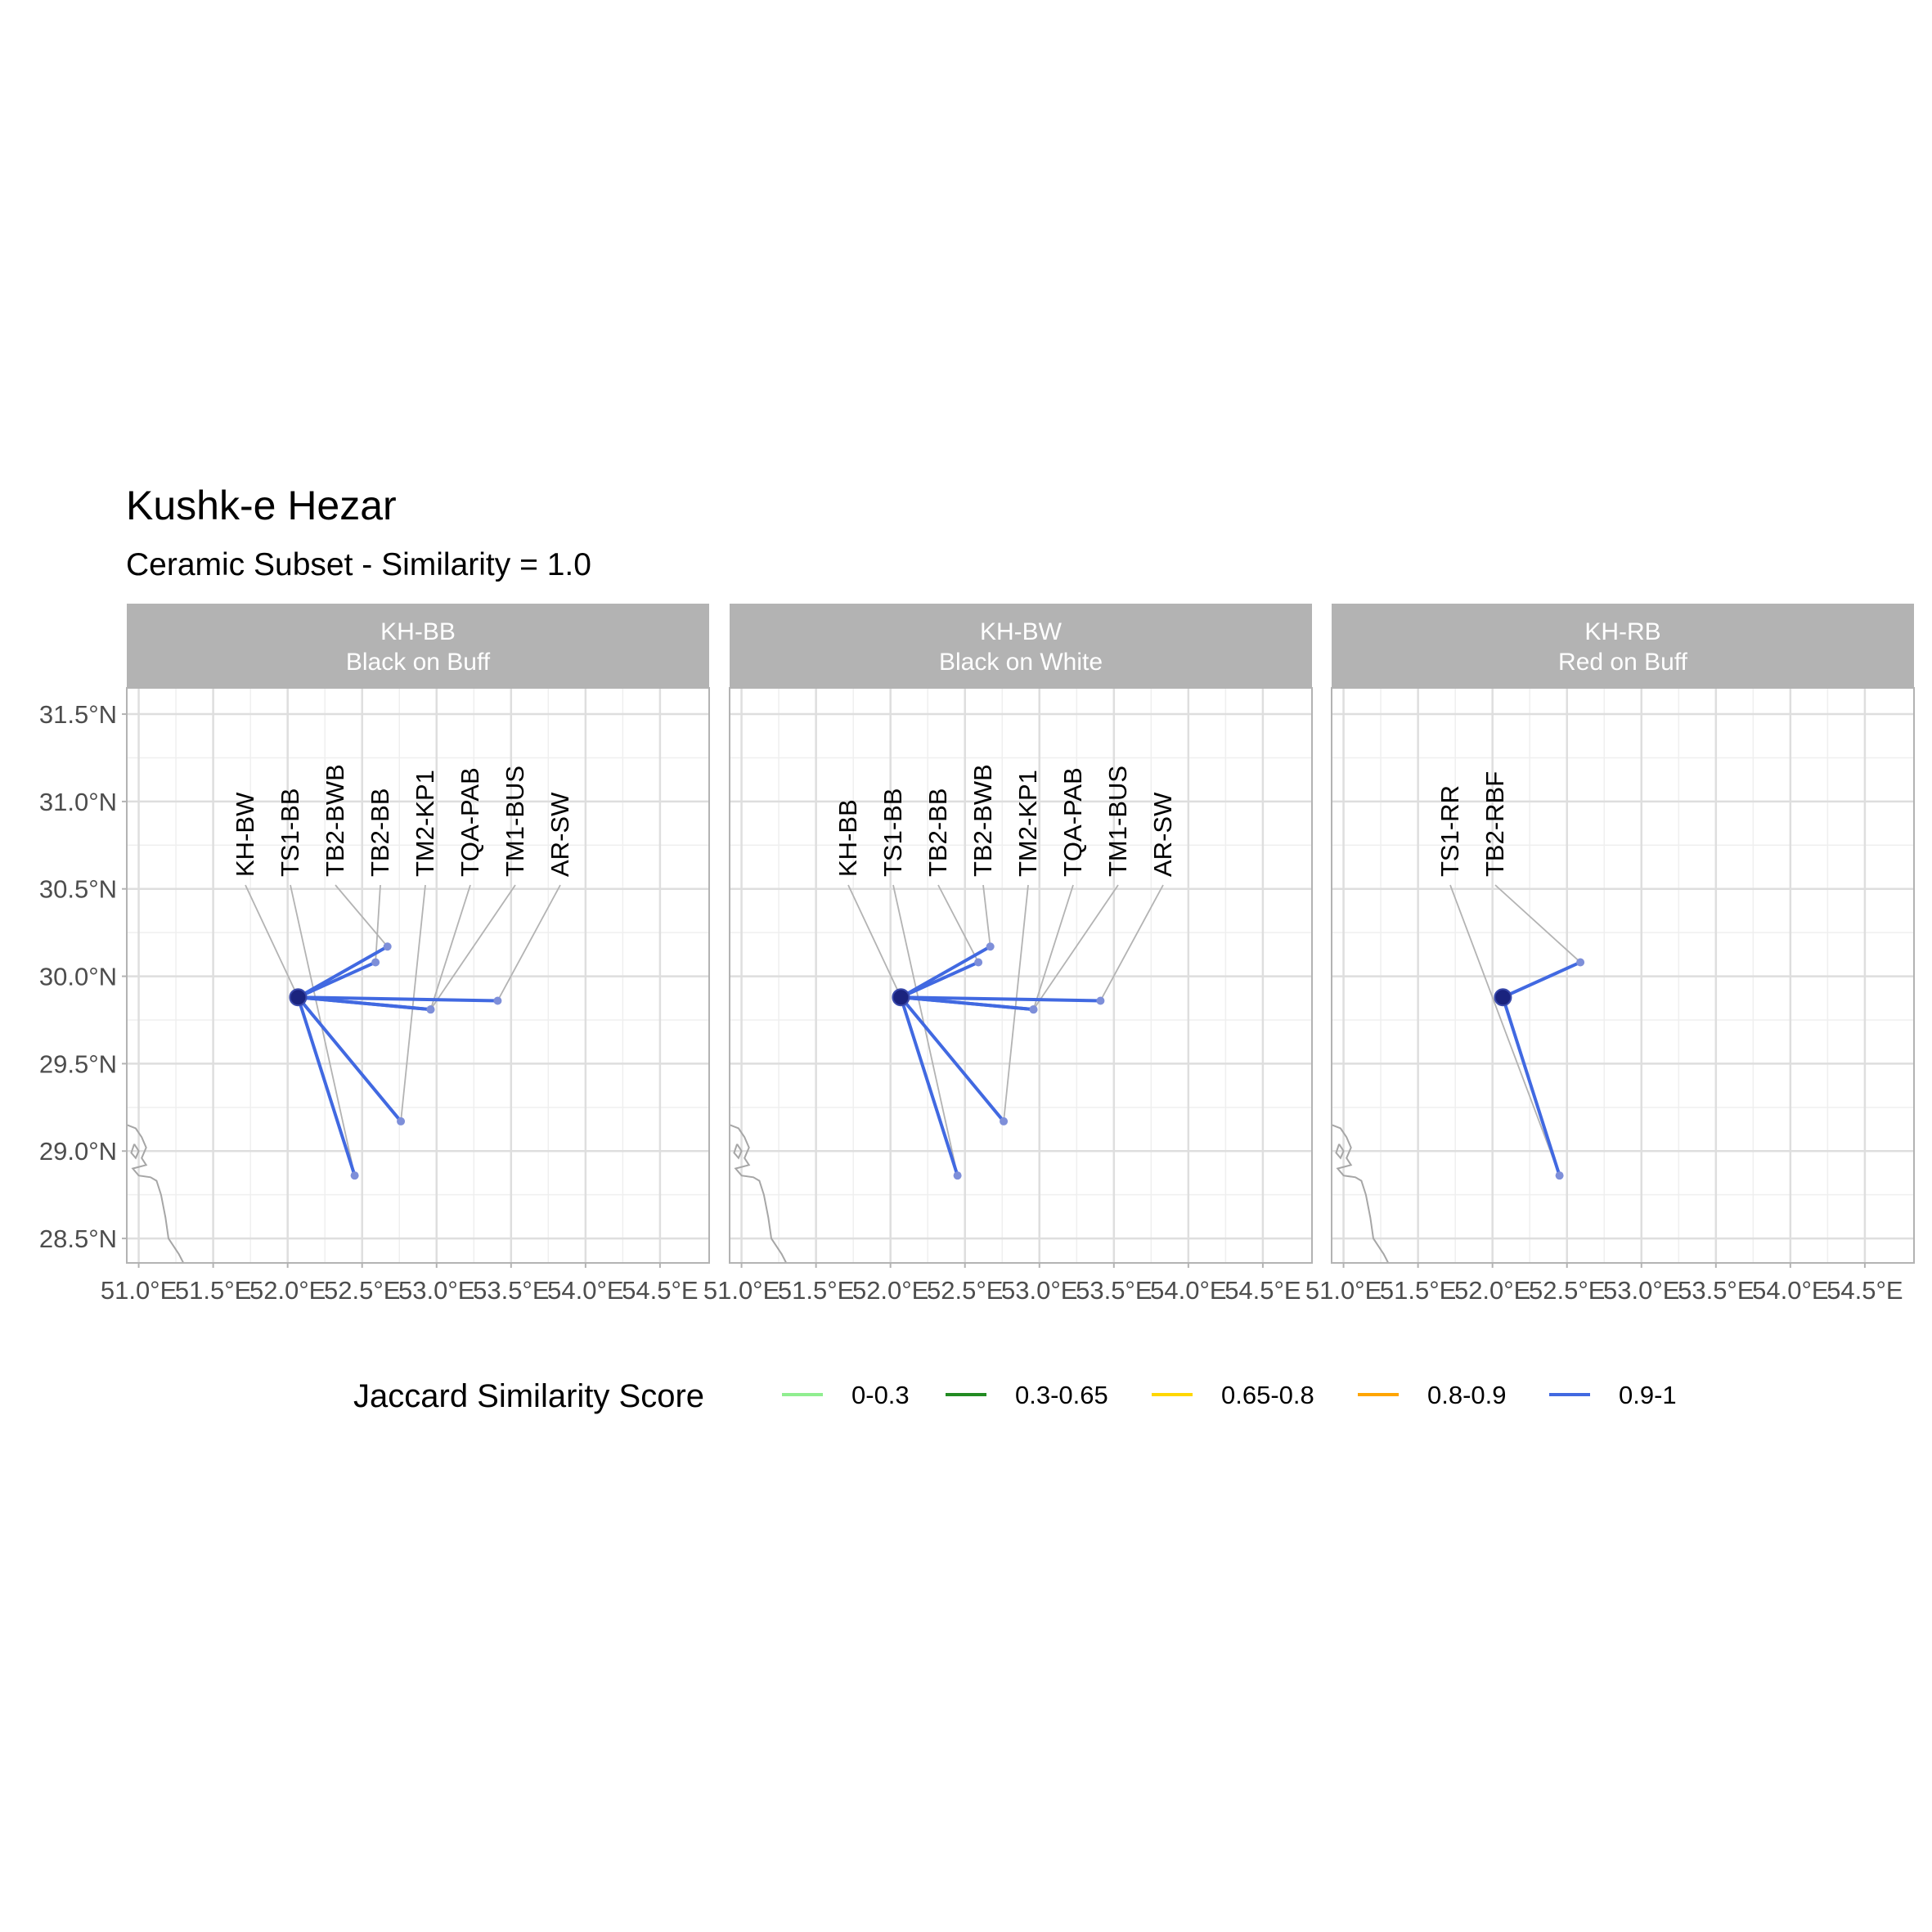 Image resolution: width=1932 pixels, height=1932 pixels. Describe the element at coordinates (1021, 663) in the screenshot. I see `facet-strip-name: Black on White` at that location.